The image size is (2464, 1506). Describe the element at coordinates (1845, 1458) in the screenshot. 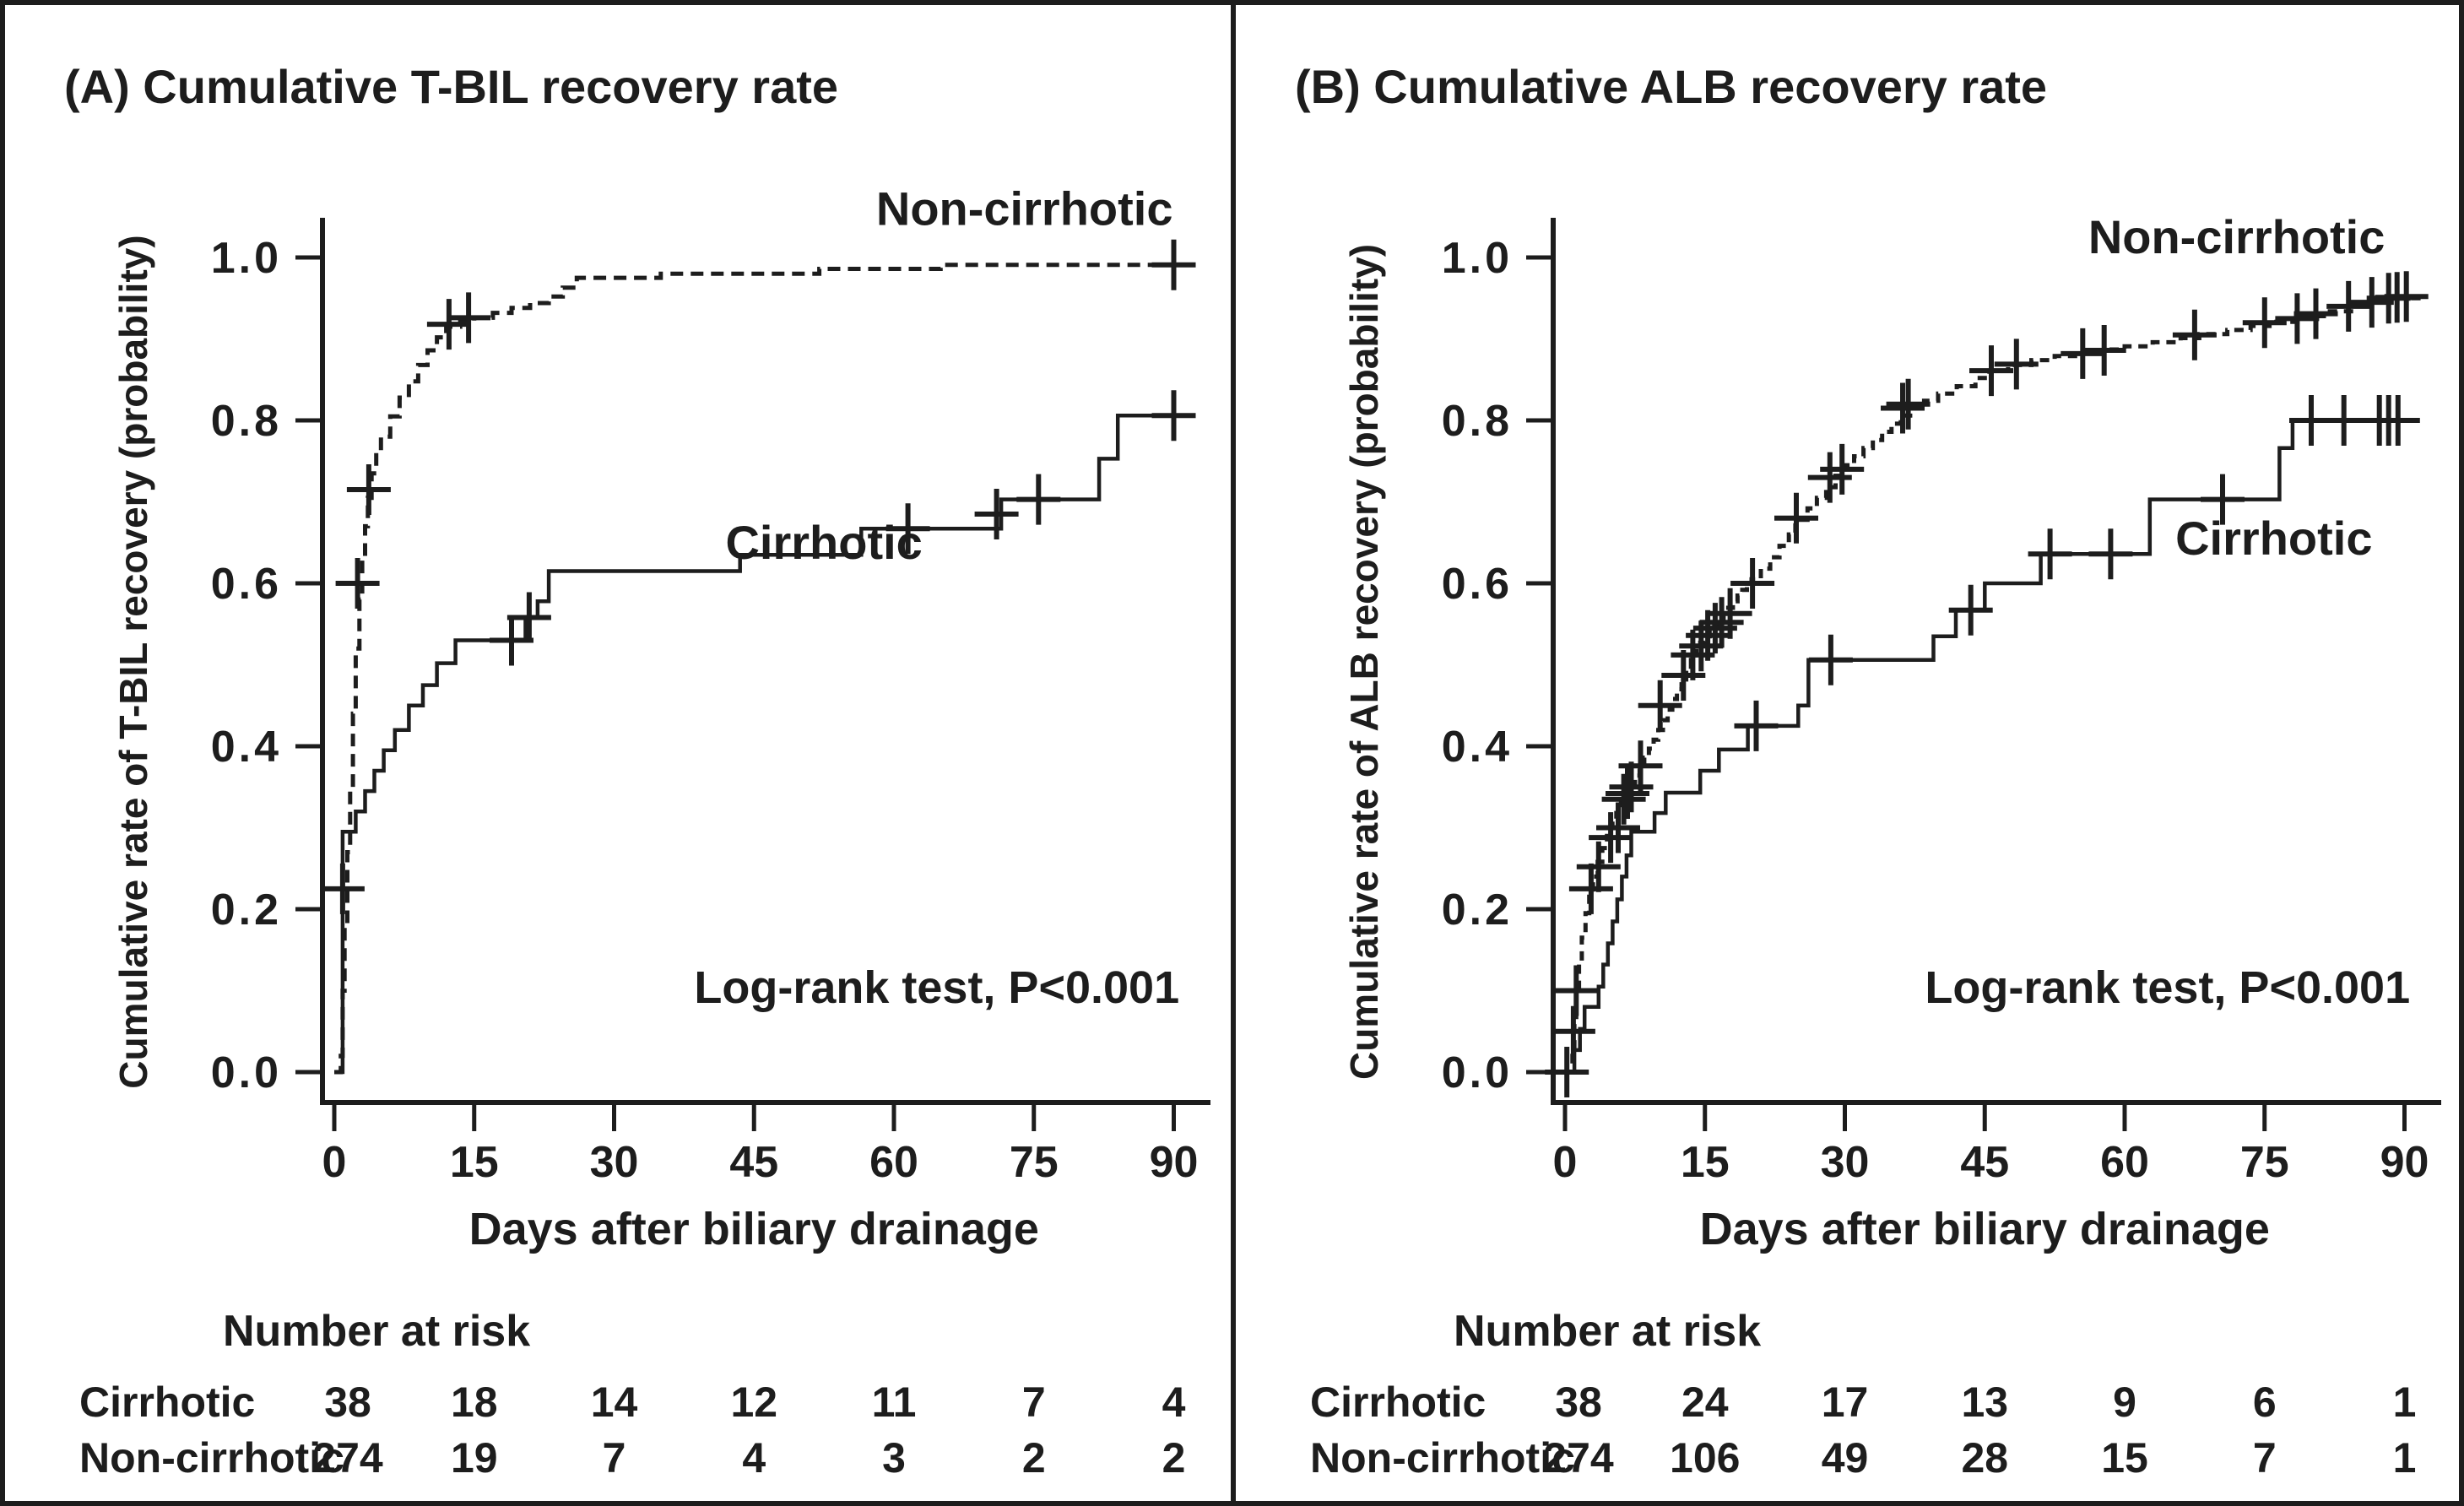

I see `risk-value: 49` at that location.